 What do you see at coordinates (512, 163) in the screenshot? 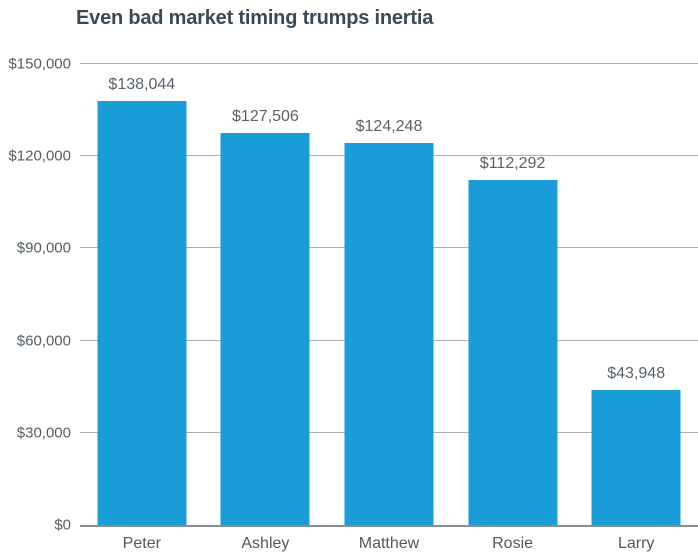
I see `bar-value-label-rosie: $112,292` at bounding box center [512, 163].